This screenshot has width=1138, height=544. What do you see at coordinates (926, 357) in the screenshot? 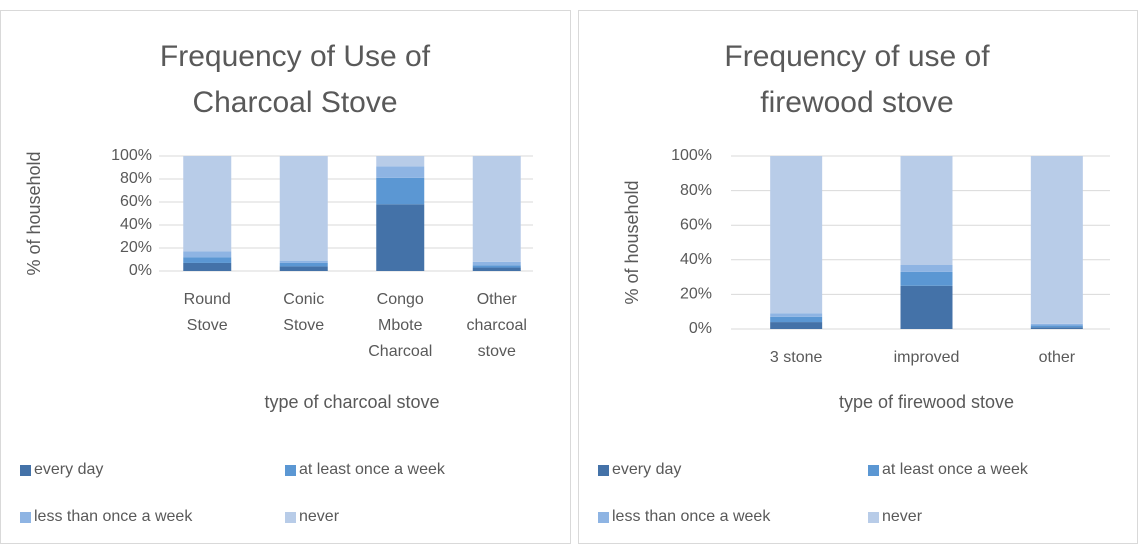
I see `x-tick-label: improved` at bounding box center [926, 357].